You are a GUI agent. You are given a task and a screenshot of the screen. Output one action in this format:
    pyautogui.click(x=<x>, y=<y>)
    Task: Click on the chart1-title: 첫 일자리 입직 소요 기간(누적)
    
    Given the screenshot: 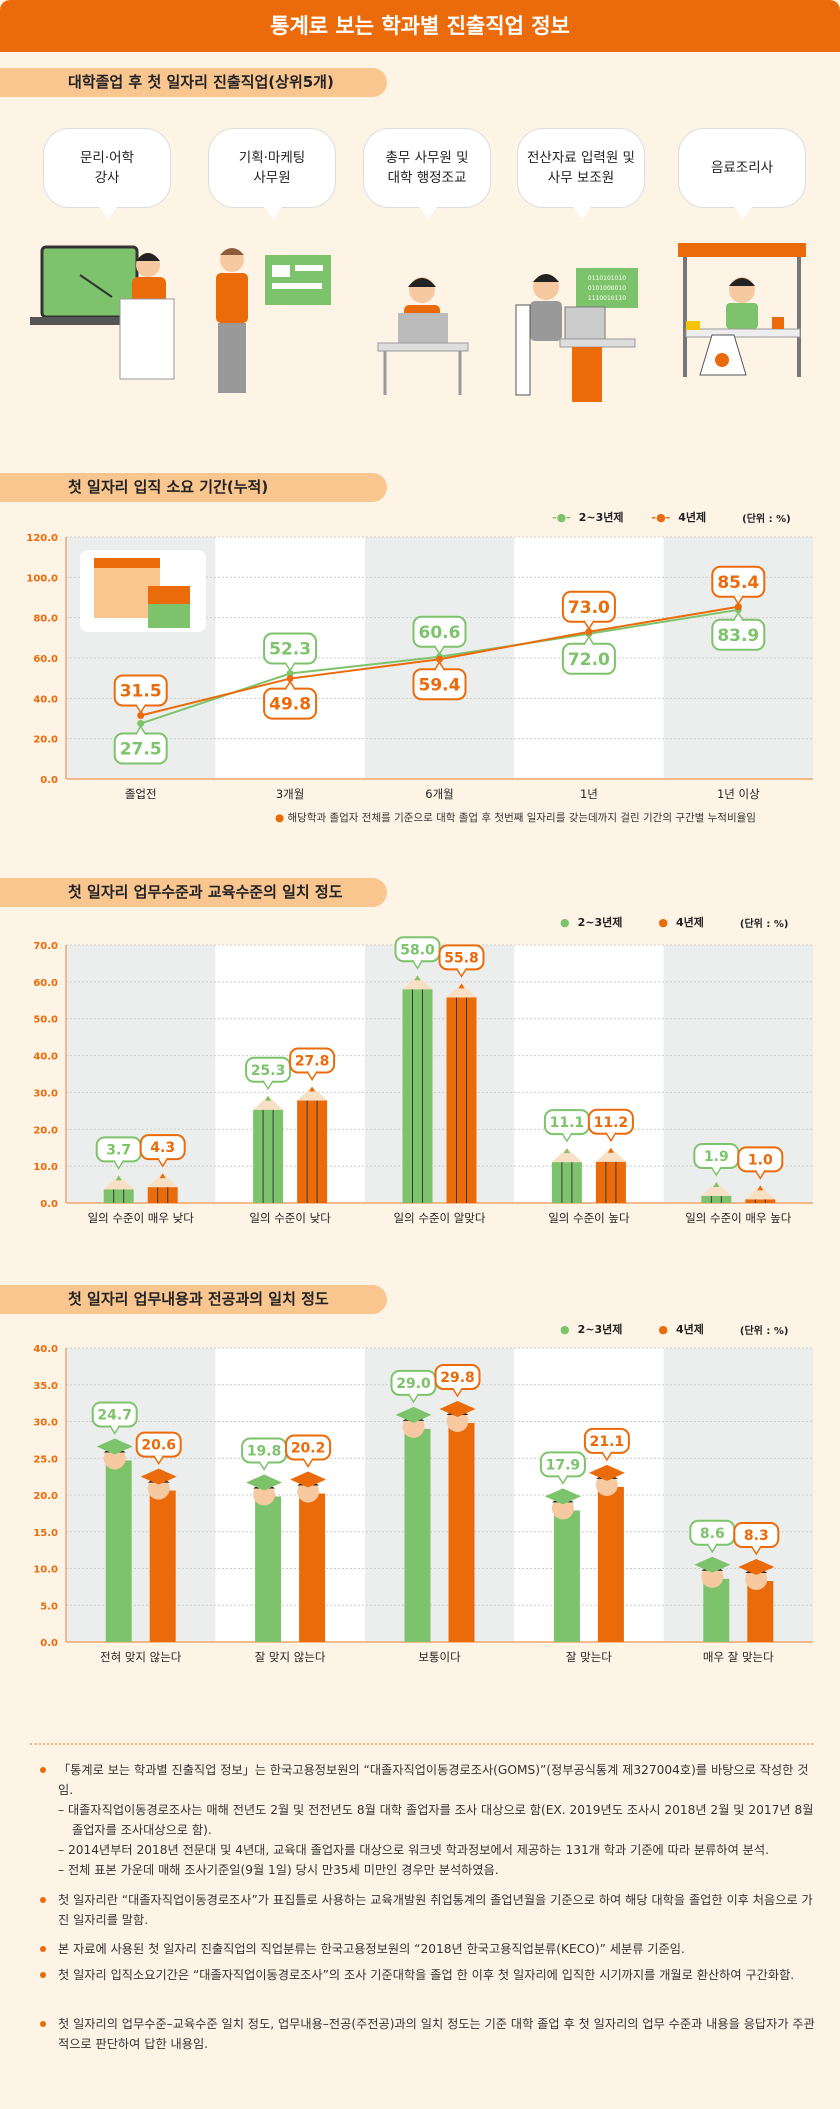 What is the action you would take?
    pyautogui.click(x=193, y=487)
    